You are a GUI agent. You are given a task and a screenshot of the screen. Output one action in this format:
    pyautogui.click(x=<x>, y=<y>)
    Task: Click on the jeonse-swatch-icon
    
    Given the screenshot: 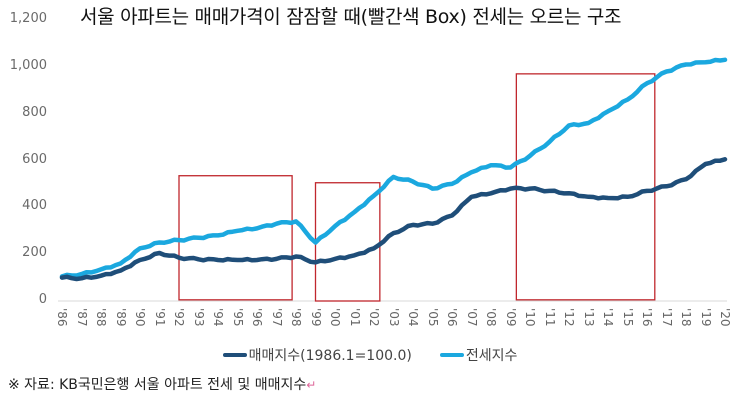 What is the action you would take?
    pyautogui.click(x=451, y=355)
    